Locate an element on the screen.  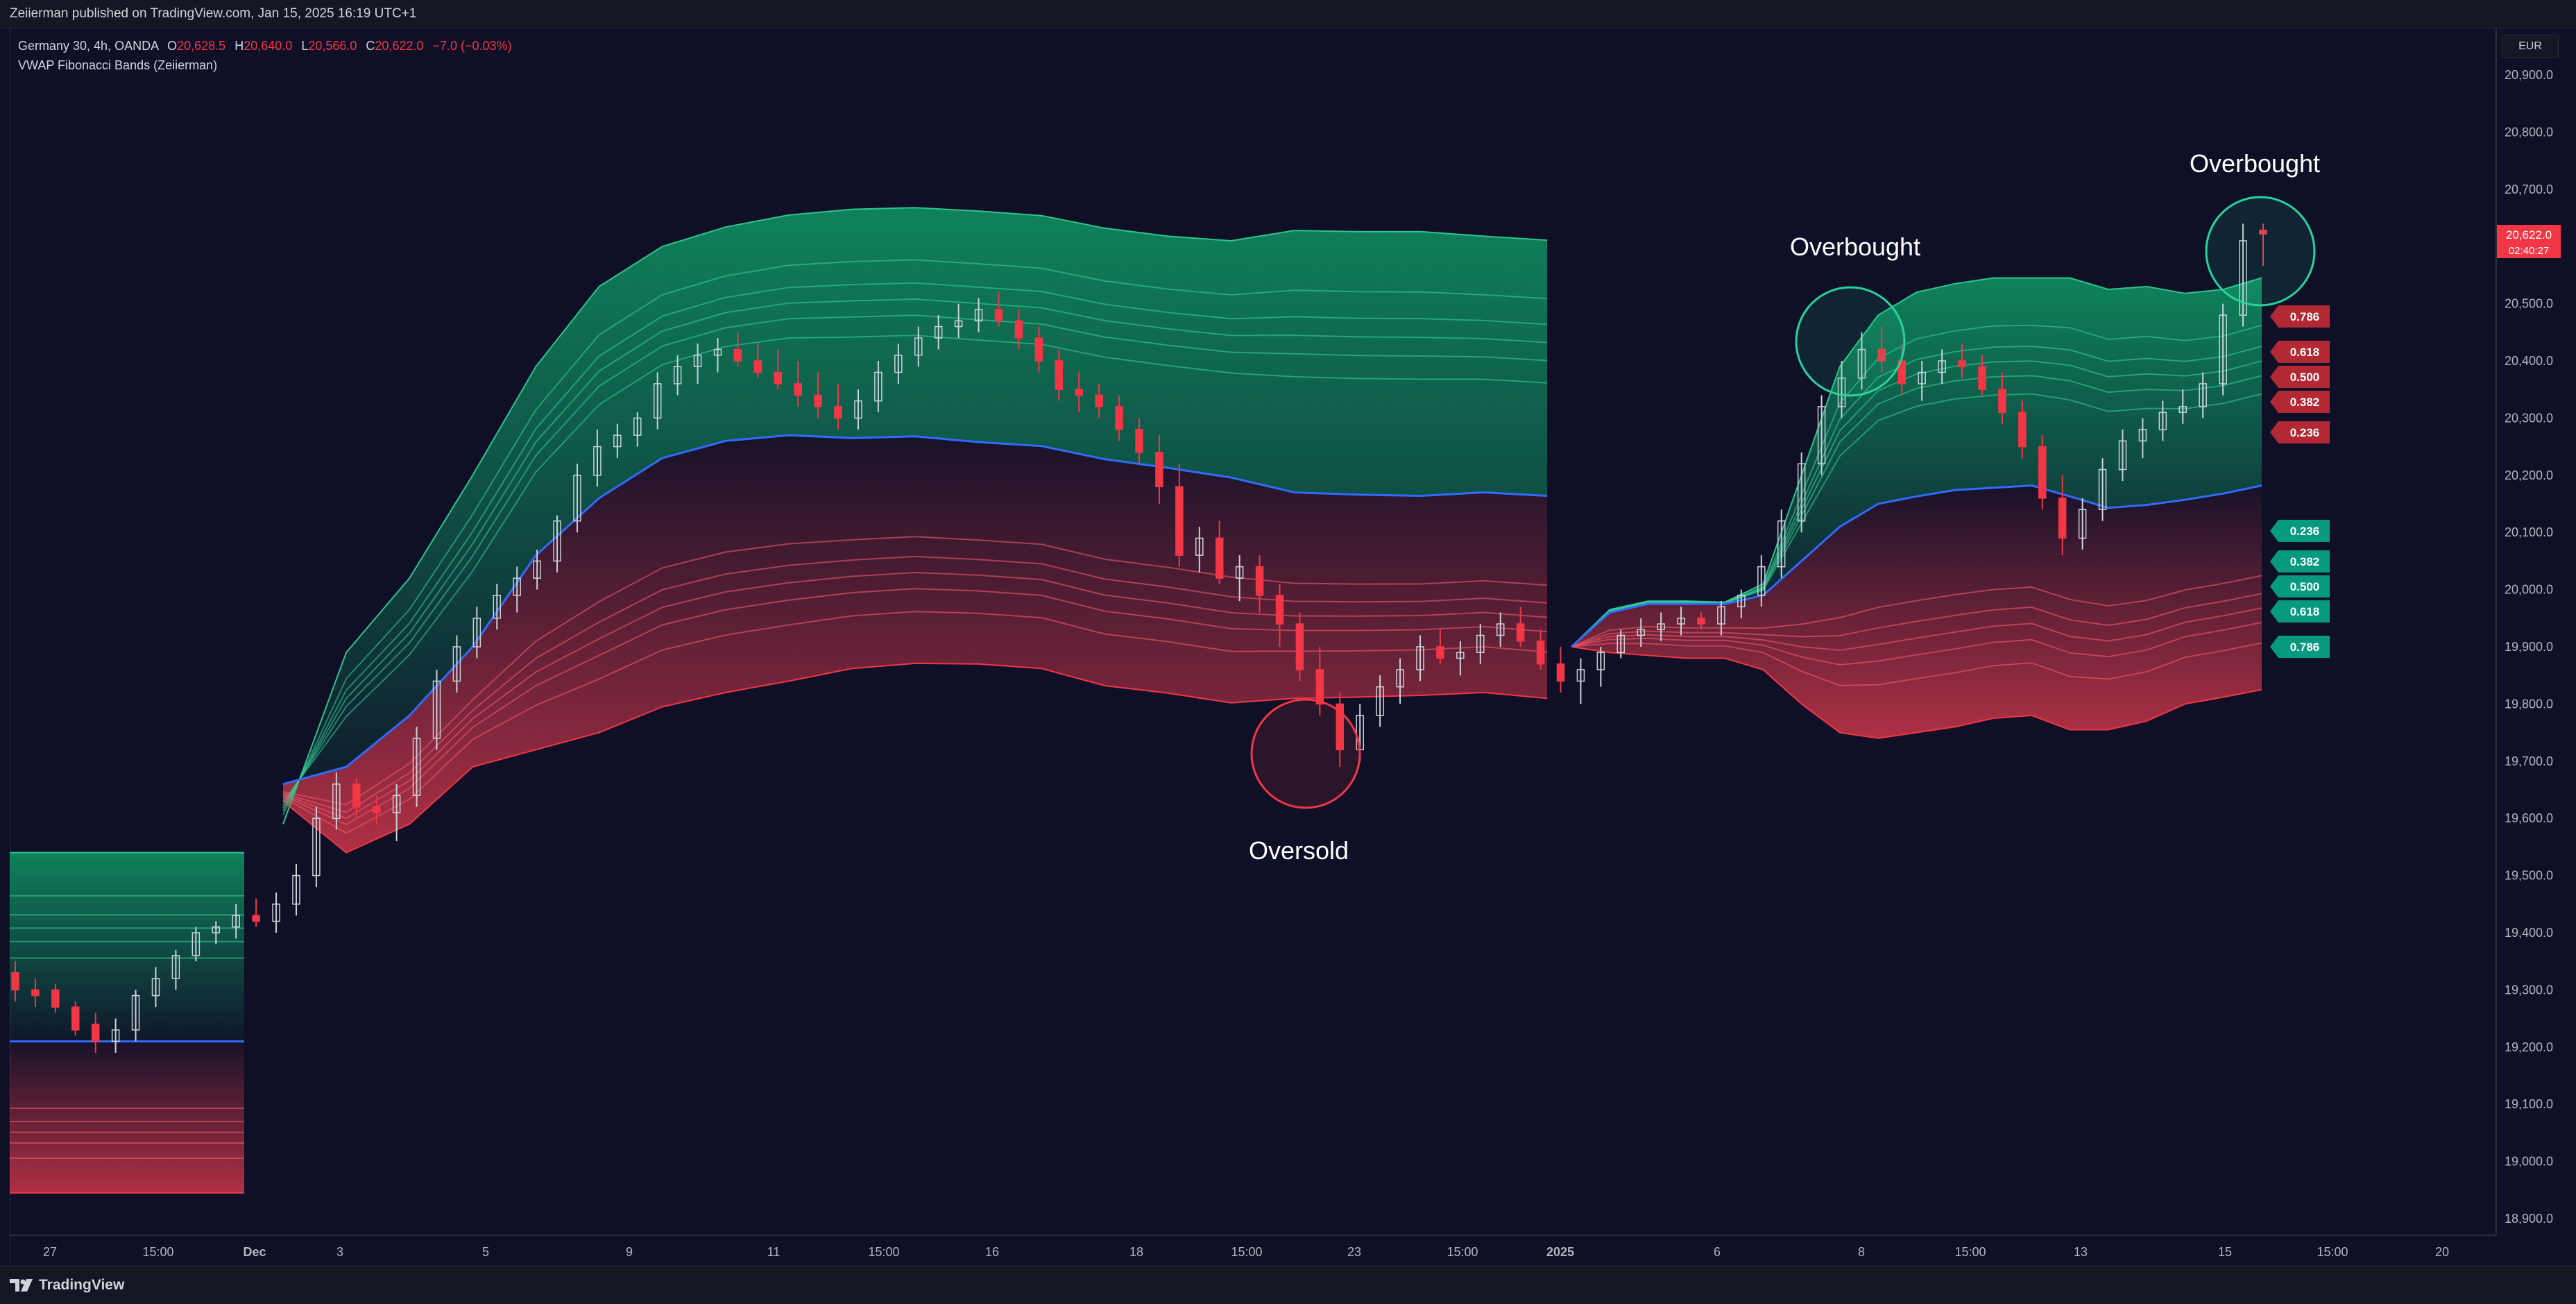
time-tick-label: Dec is located at coordinates (254, 1252).